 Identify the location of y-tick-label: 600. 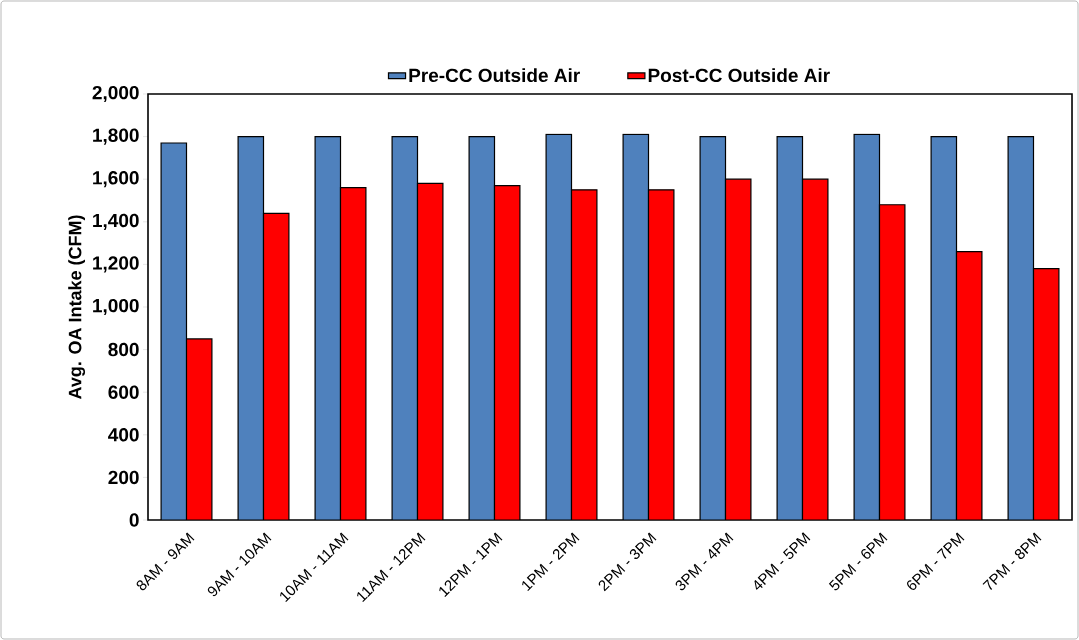
(123, 392).